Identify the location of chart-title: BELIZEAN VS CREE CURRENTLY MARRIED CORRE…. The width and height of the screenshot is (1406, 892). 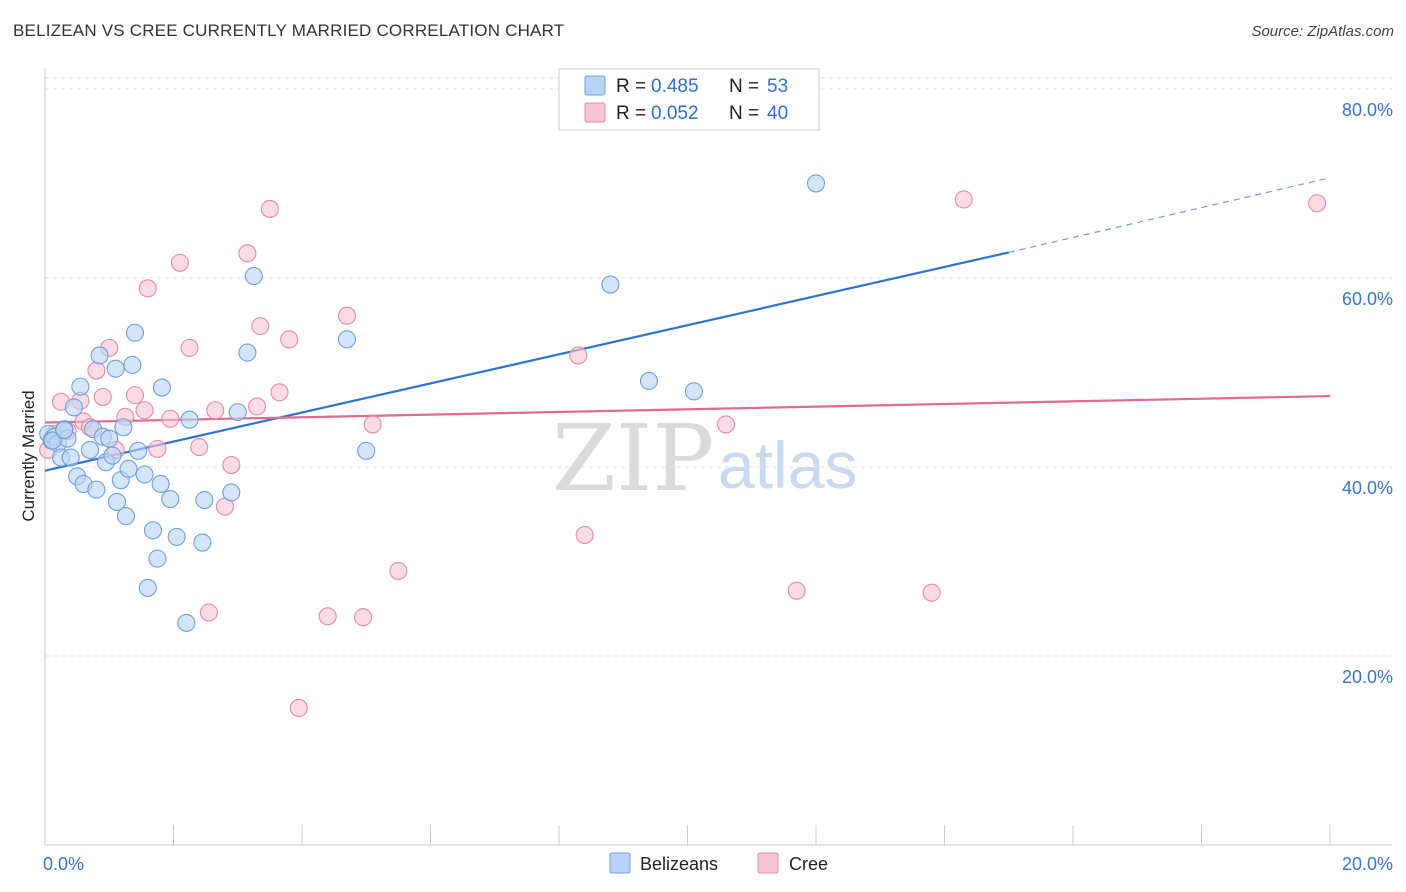
(289, 30).